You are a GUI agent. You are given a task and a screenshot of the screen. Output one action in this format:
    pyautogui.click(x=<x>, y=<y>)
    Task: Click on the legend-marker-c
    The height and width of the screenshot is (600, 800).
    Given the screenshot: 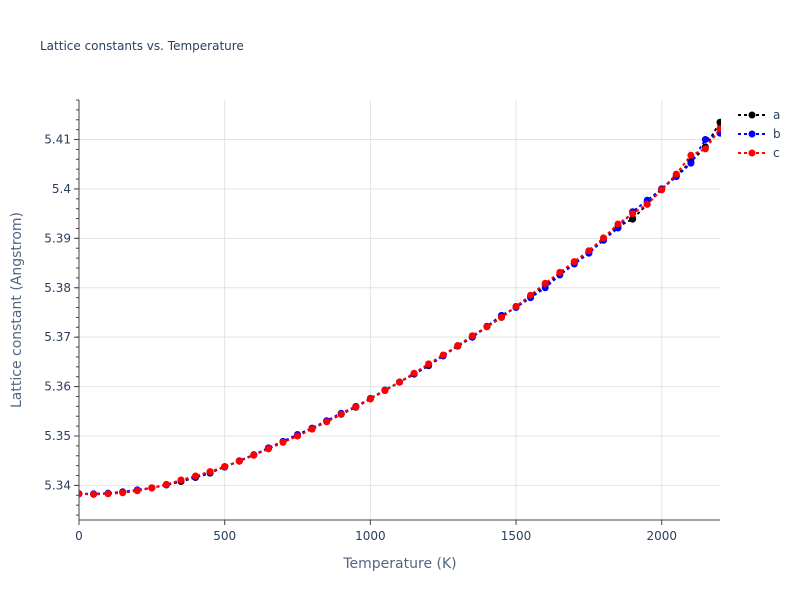 What is the action you would take?
    pyautogui.click(x=752, y=153)
    